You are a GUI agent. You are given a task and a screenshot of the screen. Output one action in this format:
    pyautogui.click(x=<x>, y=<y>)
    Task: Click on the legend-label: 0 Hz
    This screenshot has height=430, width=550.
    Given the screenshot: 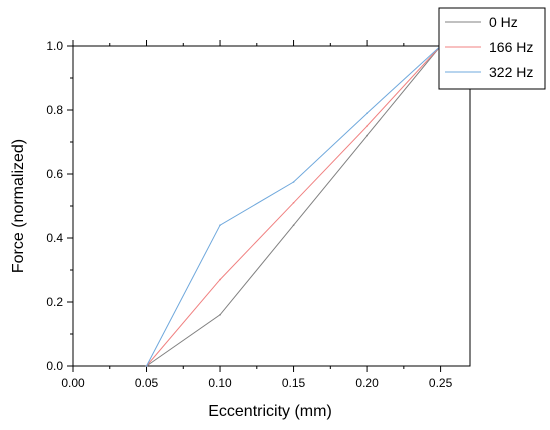 What is the action you would take?
    pyautogui.click(x=503, y=22)
    